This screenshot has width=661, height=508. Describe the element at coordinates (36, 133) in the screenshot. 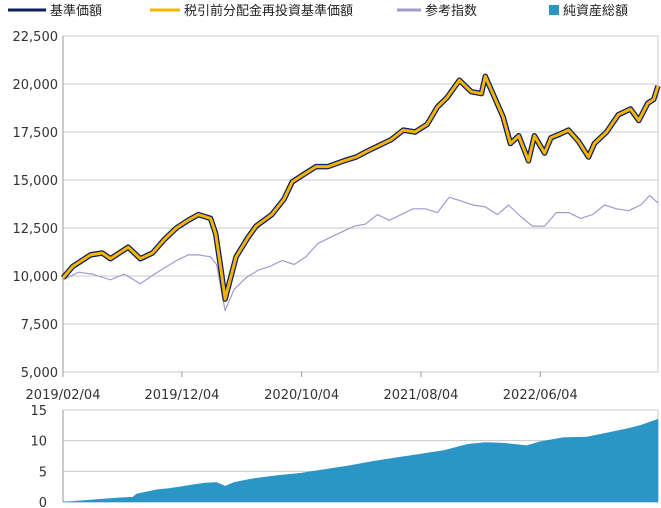

I see `main-y-tick-label: 17,500` at that location.